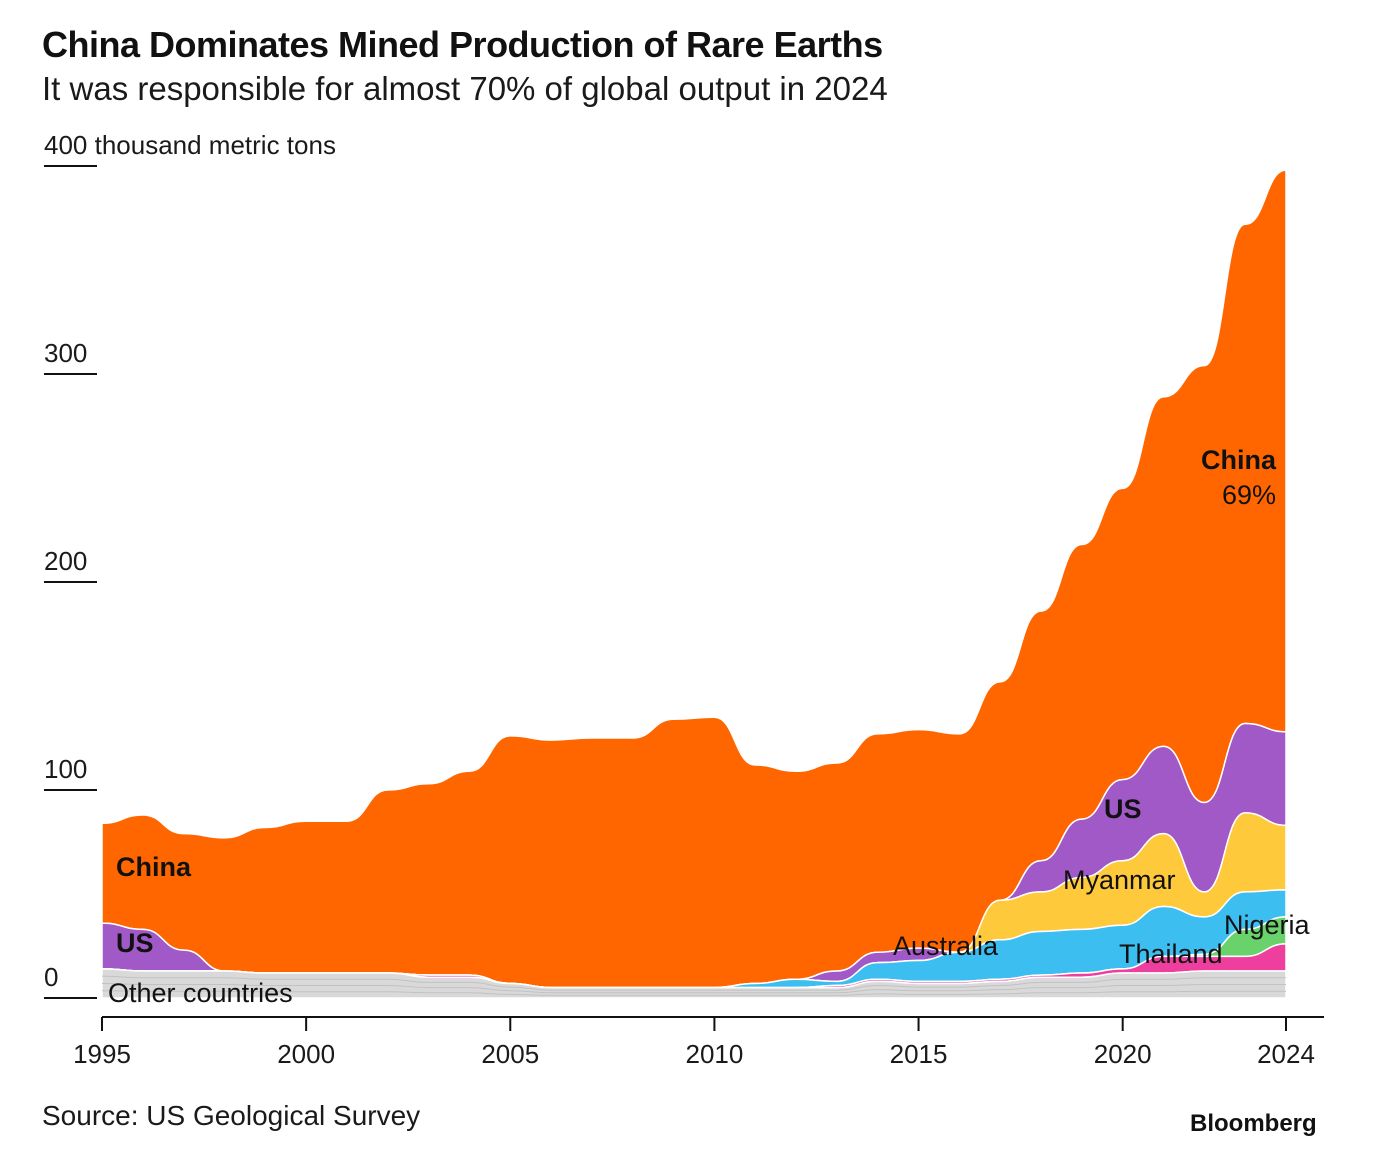  Describe the element at coordinates (200, 993) in the screenshot. I see `series-label-other-countries: Other countries` at that location.